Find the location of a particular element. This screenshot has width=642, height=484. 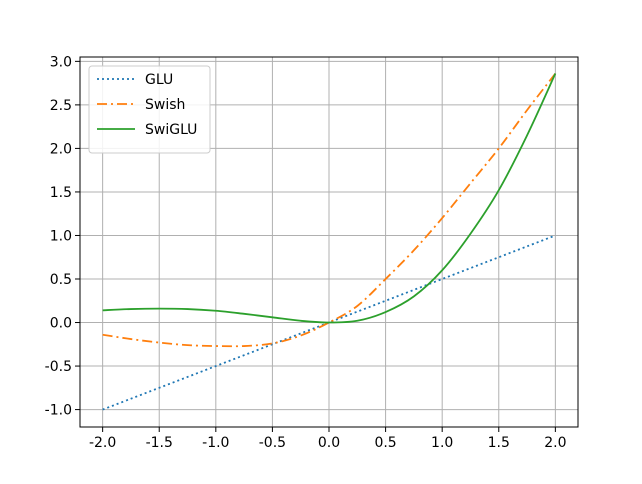

x-tick-label: -1.0 is located at coordinates (215, 443).